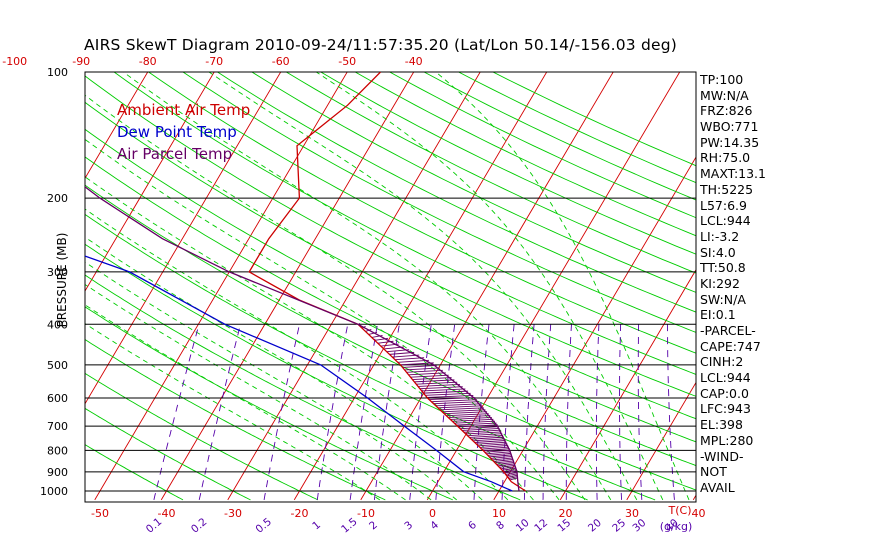 The height and width of the screenshot is (560, 870). Describe the element at coordinates (175, 154) in the screenshot. I see `legend-air-parcel-temp: Air Parcel Temp` at that location.